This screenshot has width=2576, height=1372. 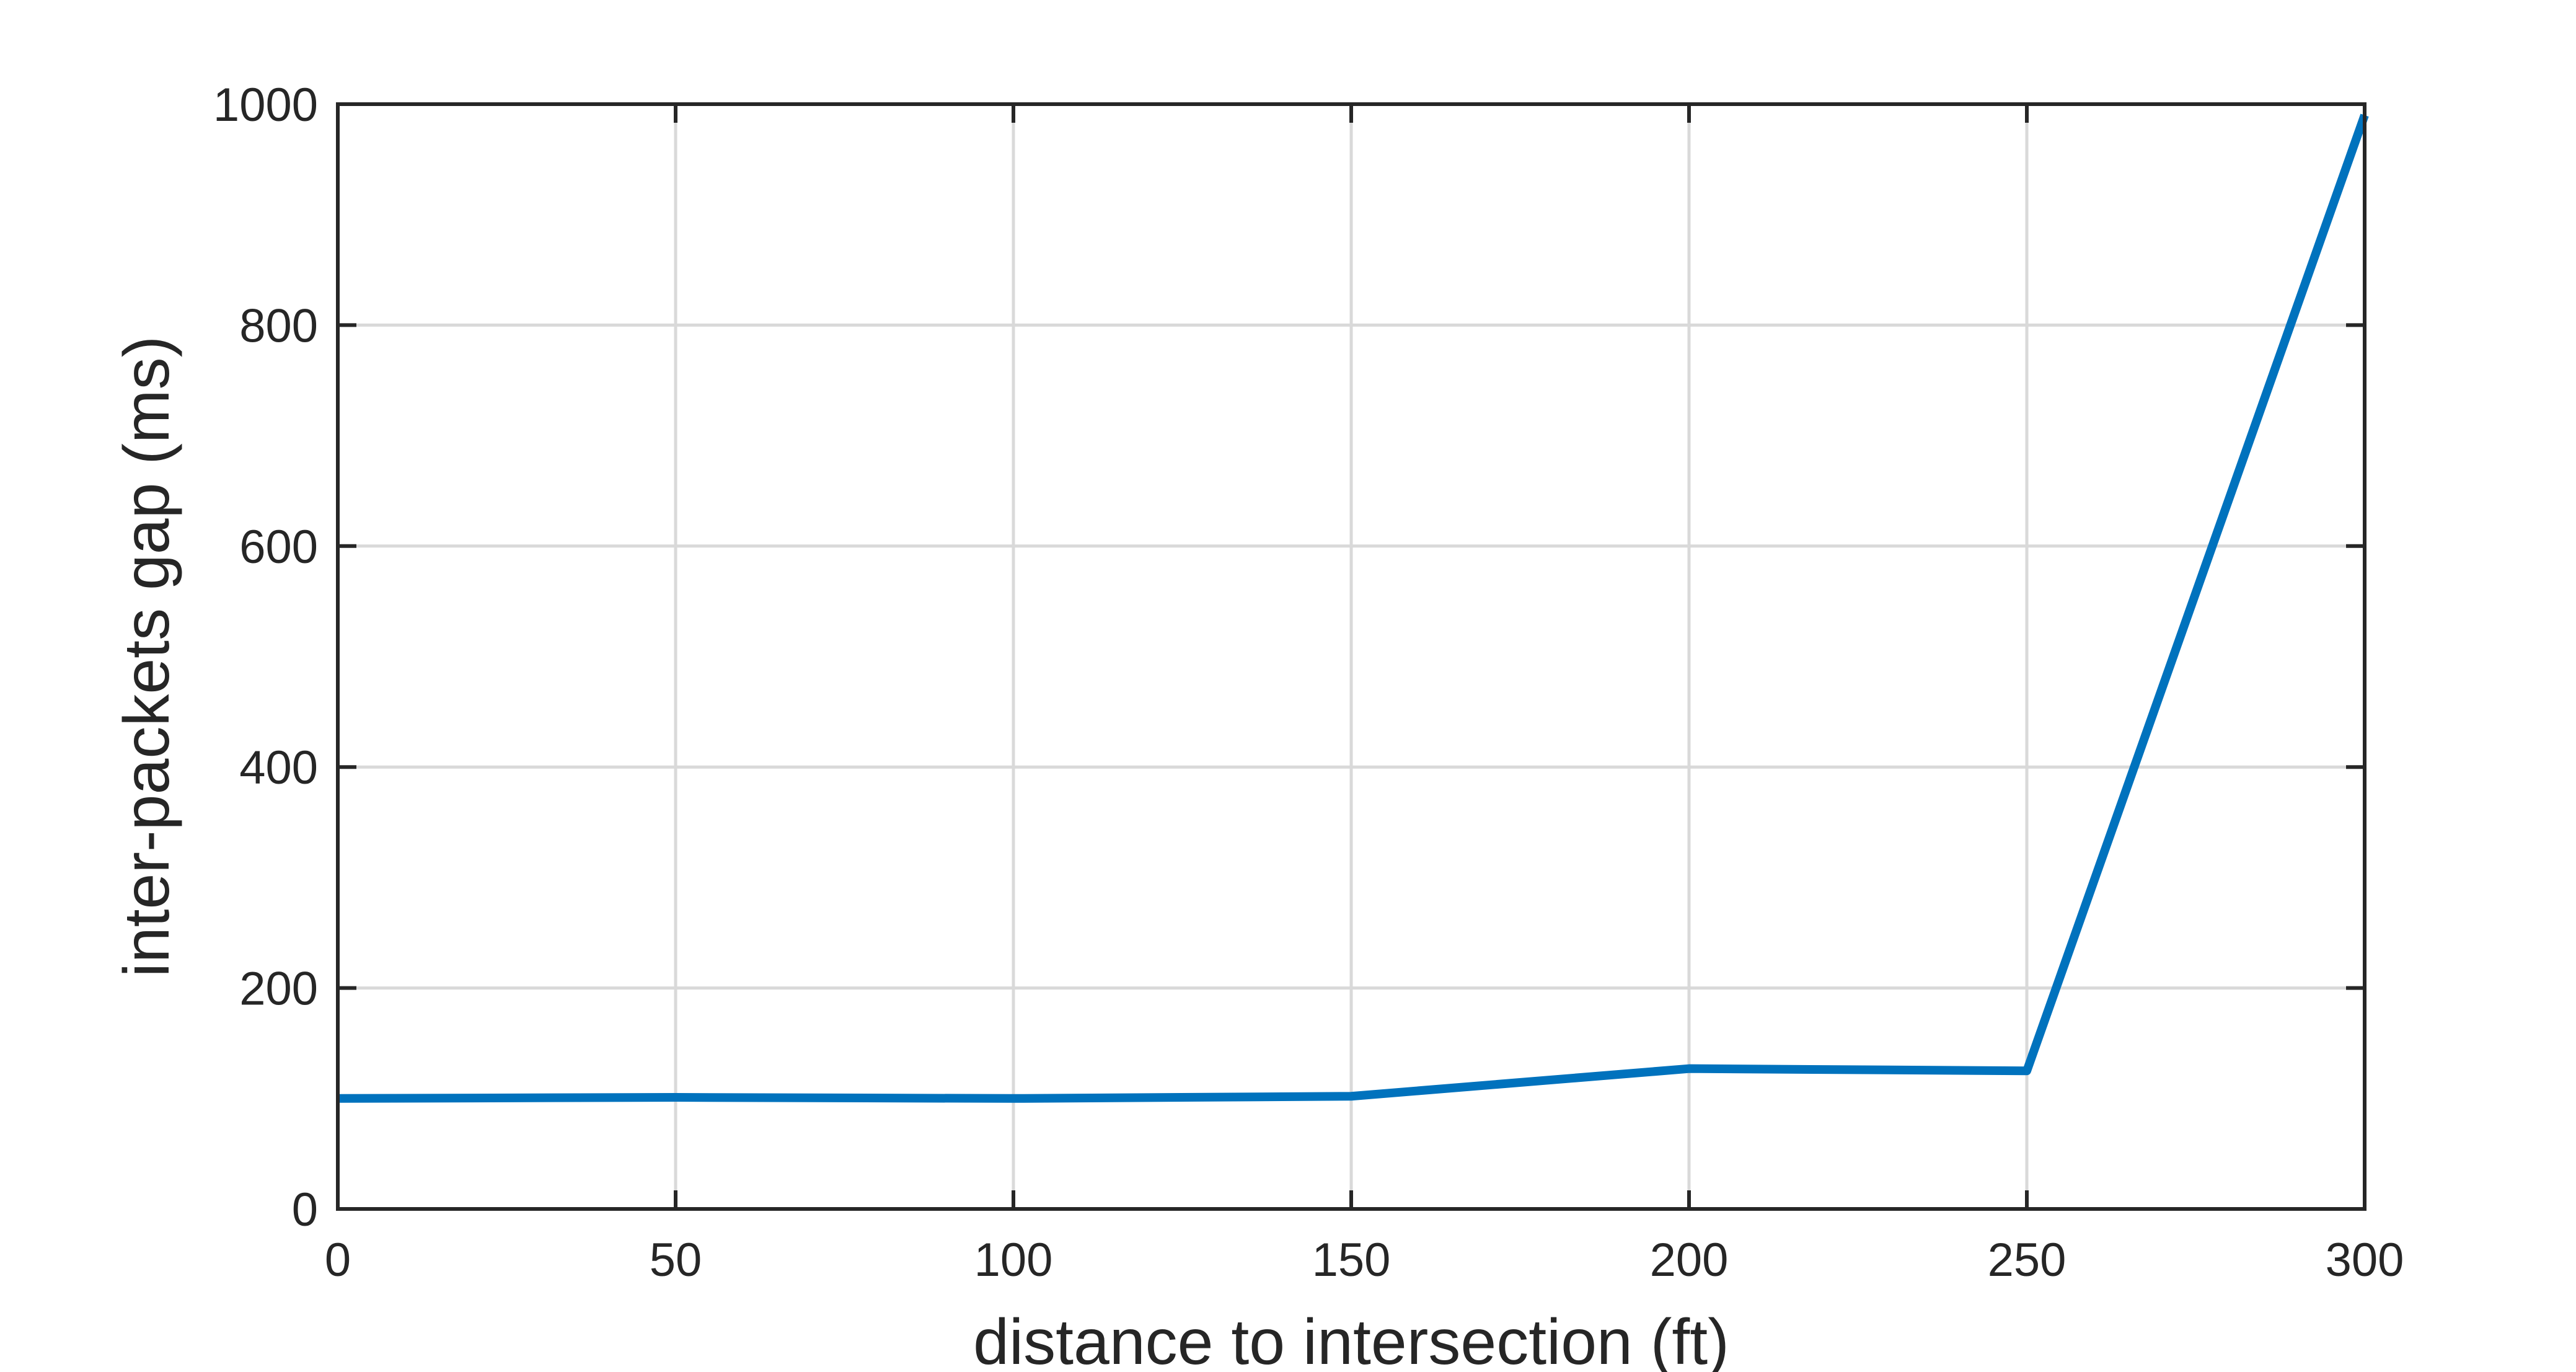 I want to click on x-tick-label: 50, so click(x=676, y=1260).